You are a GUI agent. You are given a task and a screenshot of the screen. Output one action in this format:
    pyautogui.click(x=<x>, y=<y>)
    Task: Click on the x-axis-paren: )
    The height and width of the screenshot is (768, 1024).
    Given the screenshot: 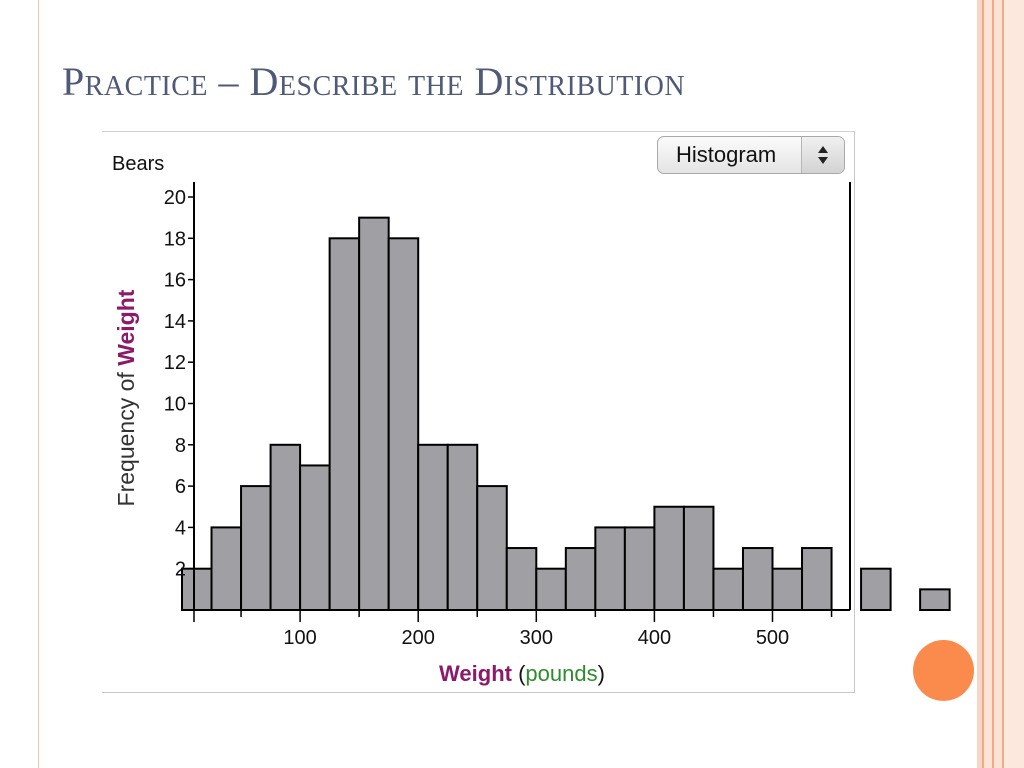 What is the action you would take?
    pyautogui.click(x=601, y=673)
    